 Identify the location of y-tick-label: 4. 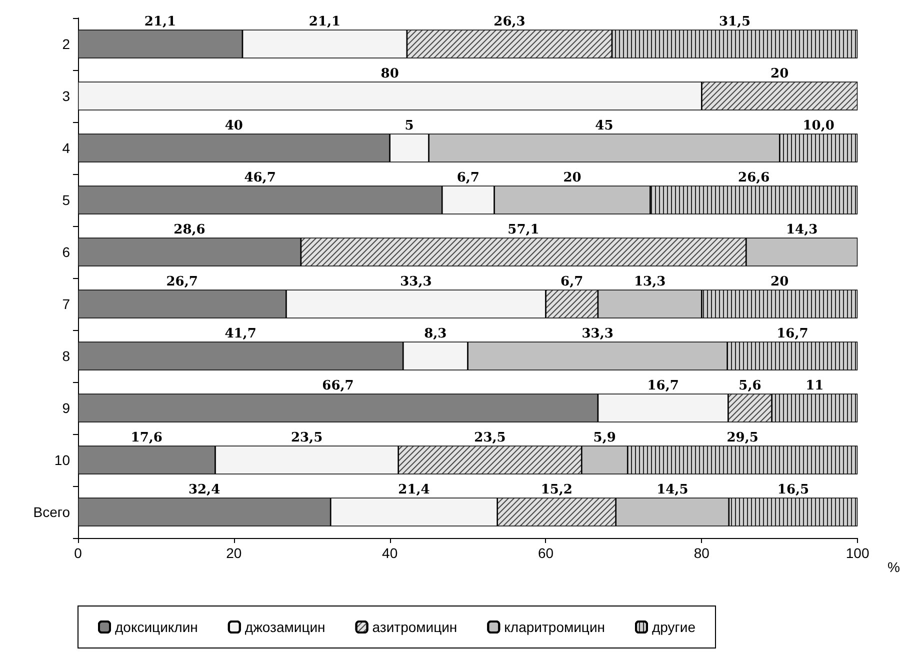
(66, 148).